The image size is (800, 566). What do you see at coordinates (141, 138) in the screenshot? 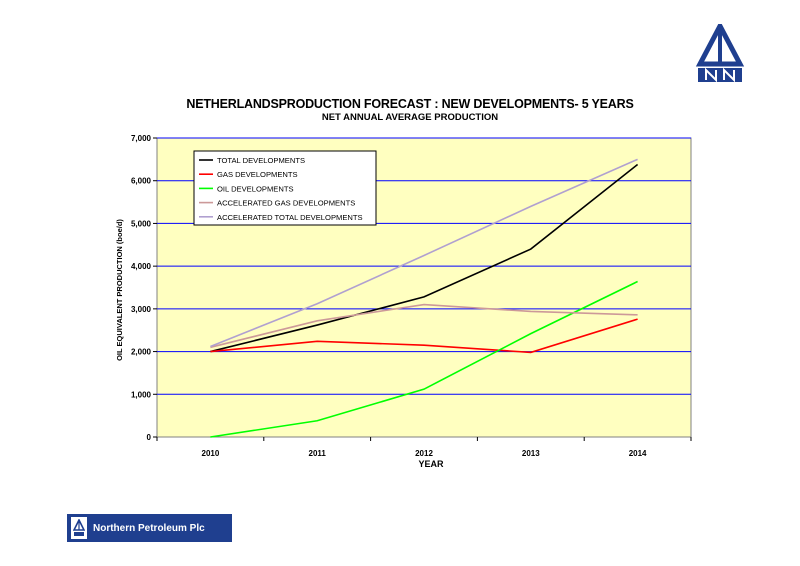
I see `y-tick-label: 7,000` at bounding box center [141, 138].